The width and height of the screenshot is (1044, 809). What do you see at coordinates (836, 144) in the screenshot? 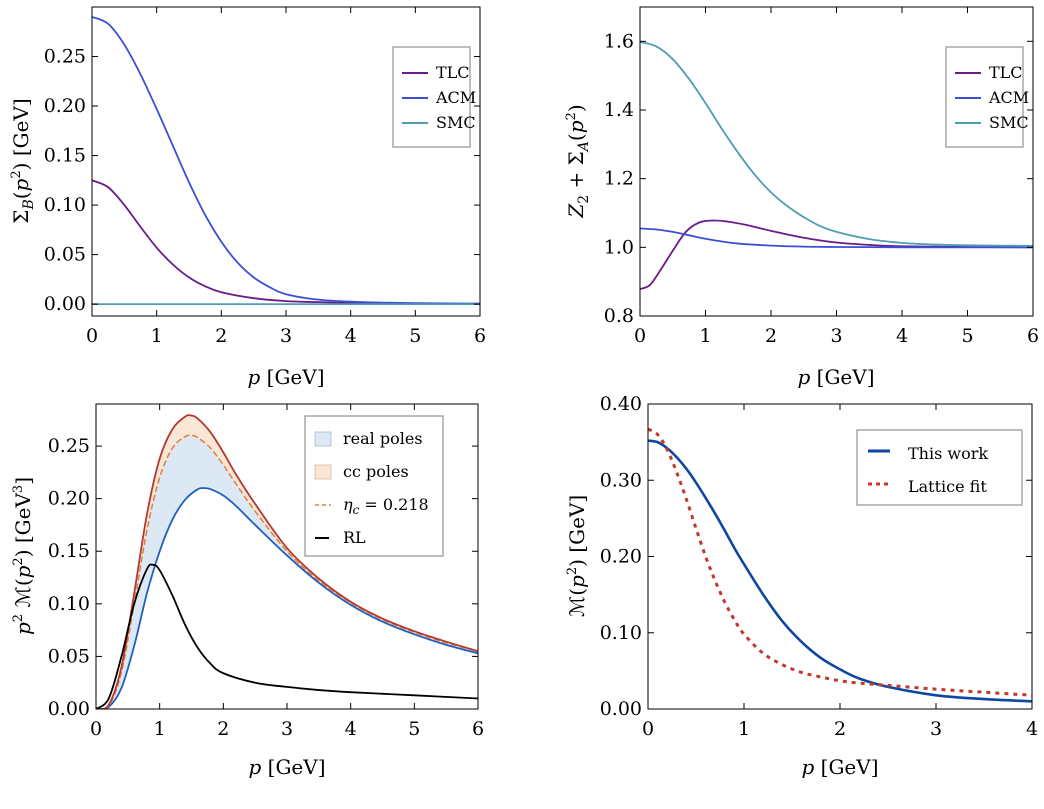
I see `series-line-smc` at bounding box center [836, 144].